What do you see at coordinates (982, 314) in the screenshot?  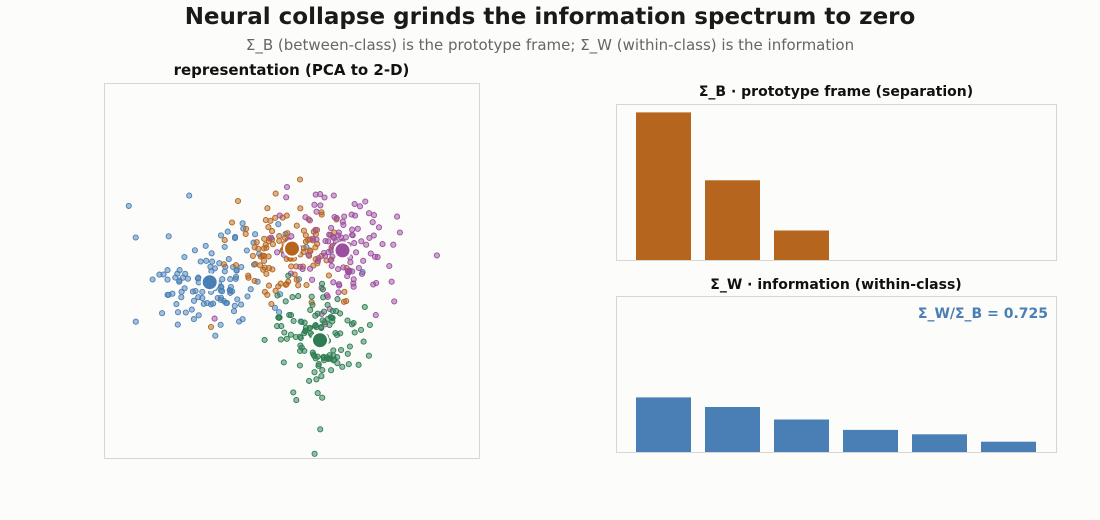 I see `ratio-annotation: Σ_W/Σ_B = 0.725` at bounding box center [982, 314].